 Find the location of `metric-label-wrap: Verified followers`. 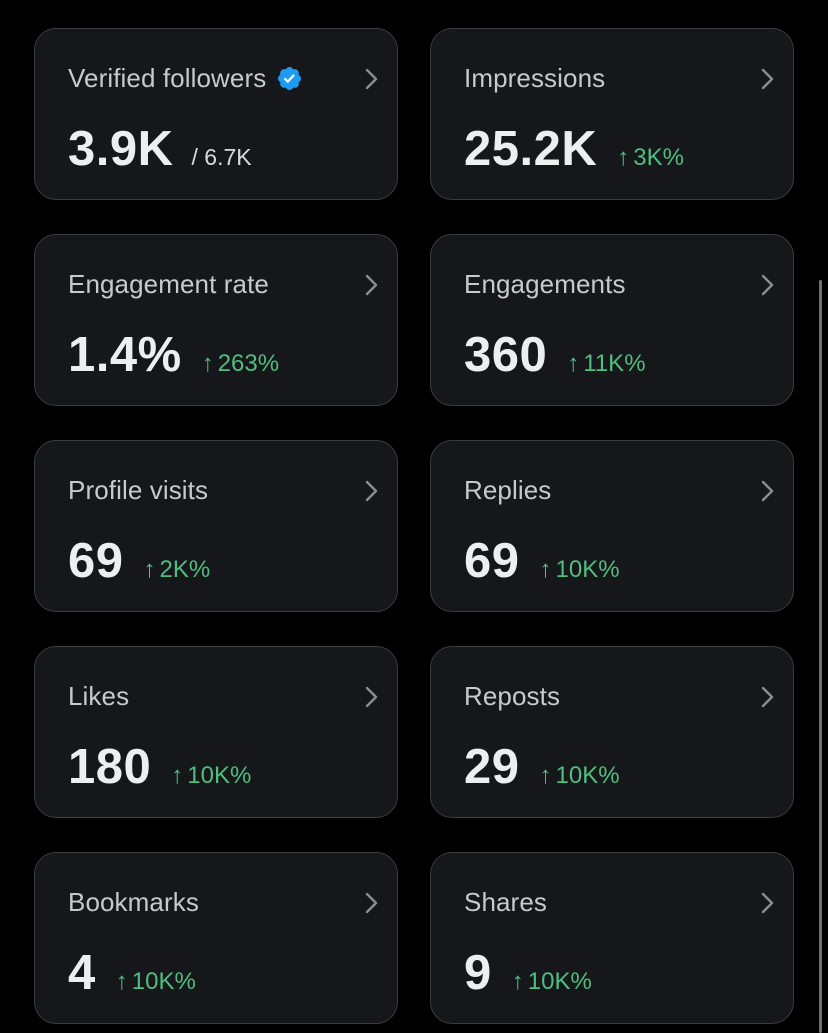

metric-label-wrap: Verified followers is located at coordinates (185, 78).